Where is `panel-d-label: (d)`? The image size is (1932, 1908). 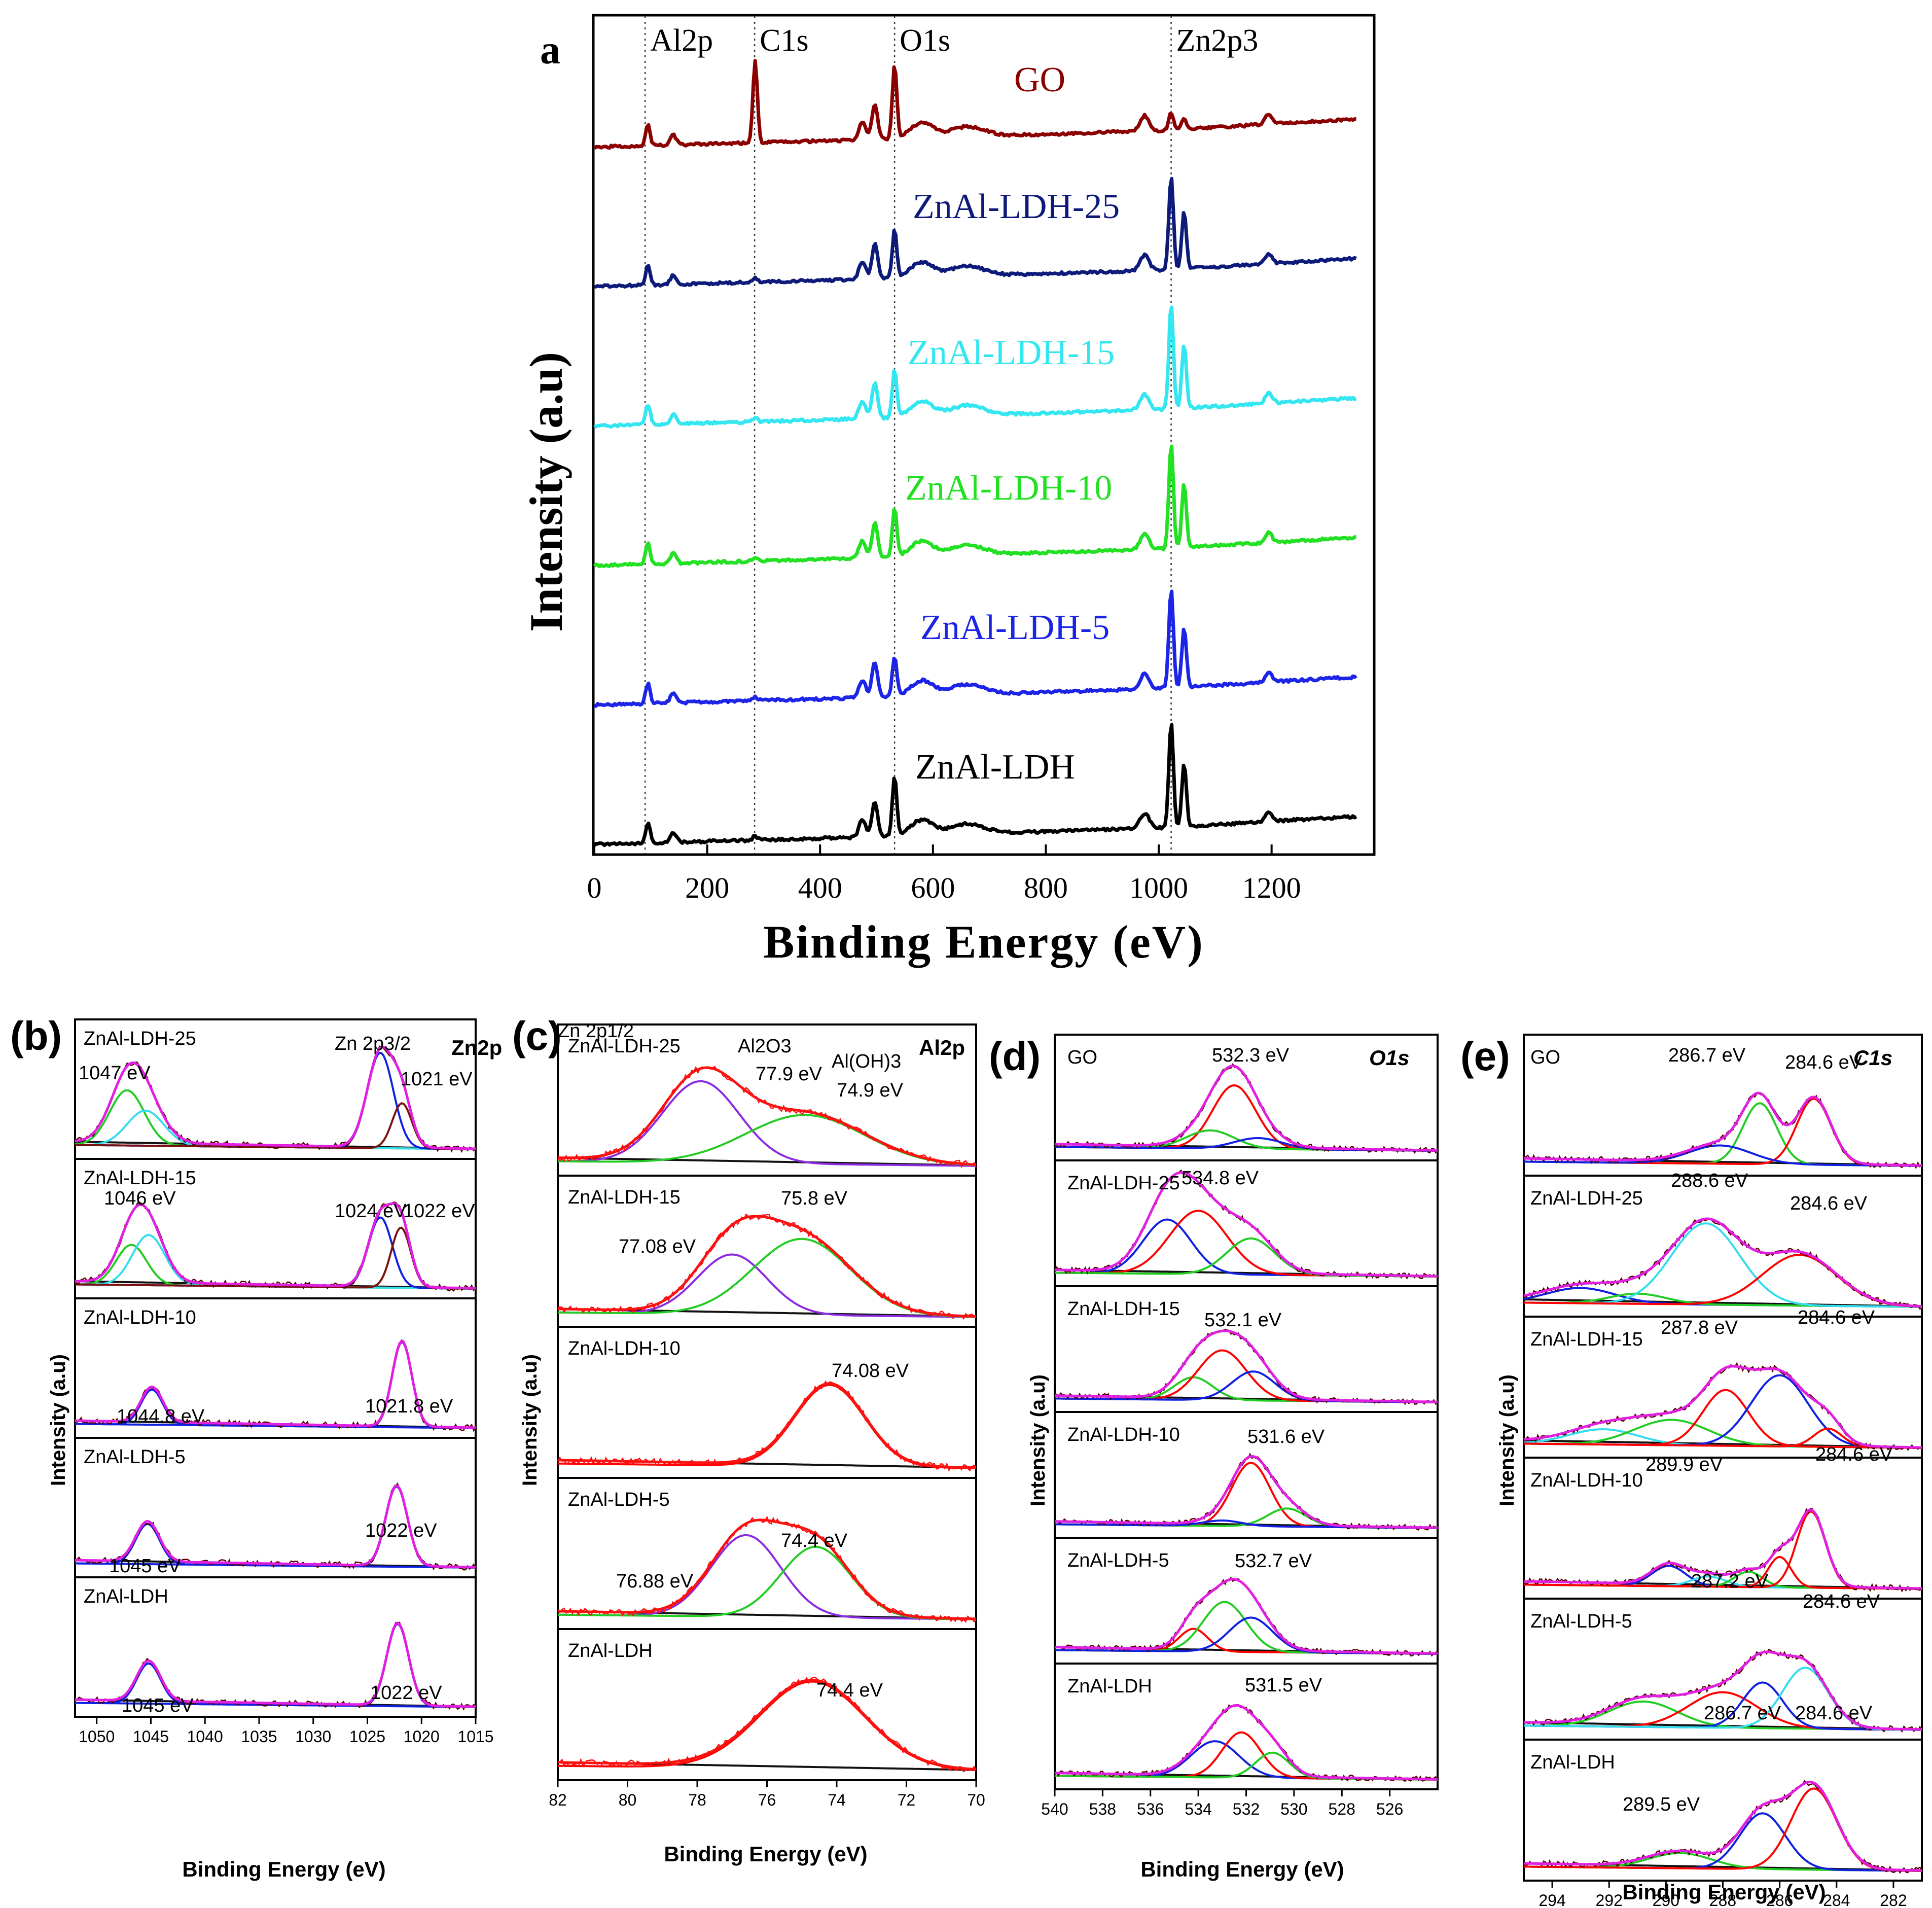 panel-d-label: (d) is located at coordinates (1015, 1056).